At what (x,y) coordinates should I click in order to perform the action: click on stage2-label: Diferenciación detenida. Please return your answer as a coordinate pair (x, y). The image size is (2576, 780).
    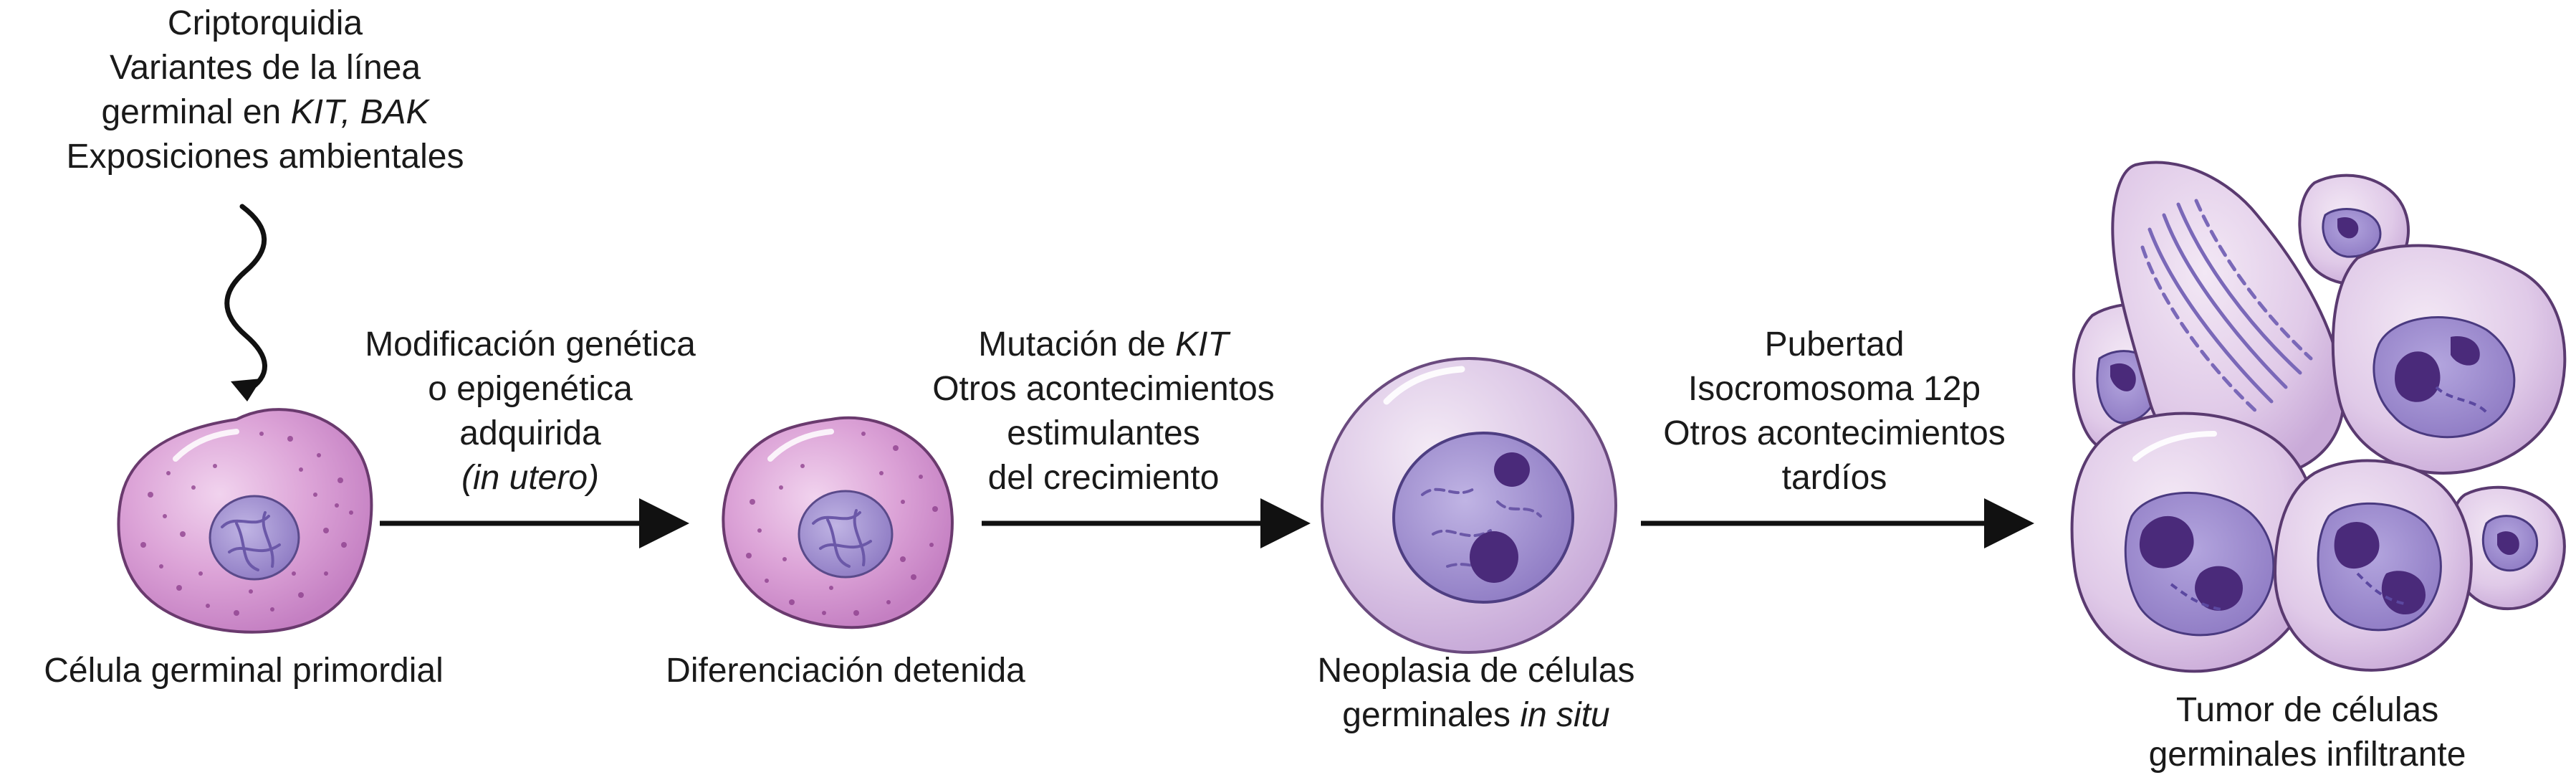
    Looking at the image, I should click on (846, 671).